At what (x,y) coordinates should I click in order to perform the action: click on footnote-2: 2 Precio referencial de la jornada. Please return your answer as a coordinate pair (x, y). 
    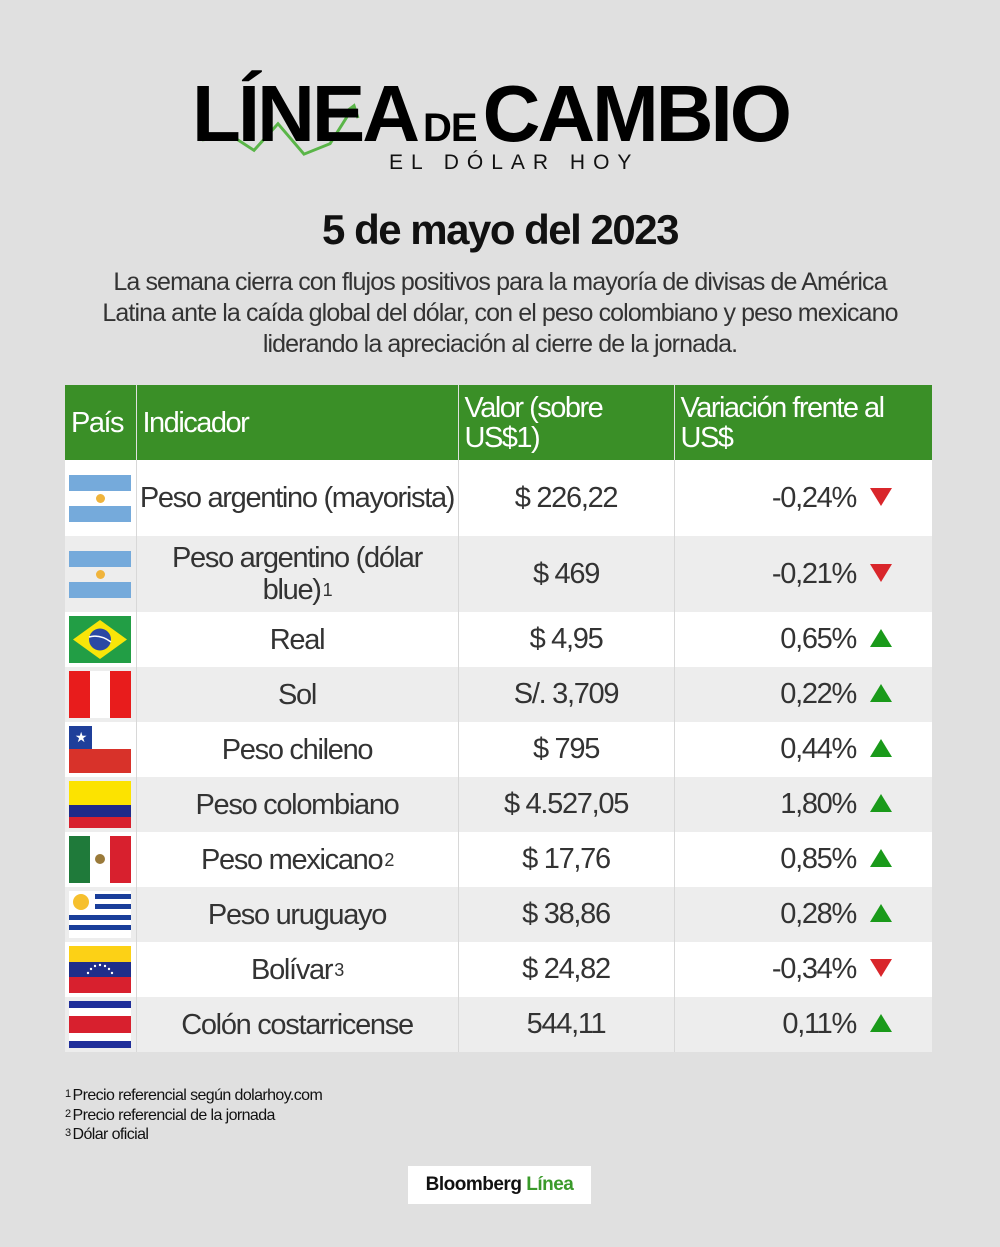
    Looking at the image, I should click on (170, 1115).